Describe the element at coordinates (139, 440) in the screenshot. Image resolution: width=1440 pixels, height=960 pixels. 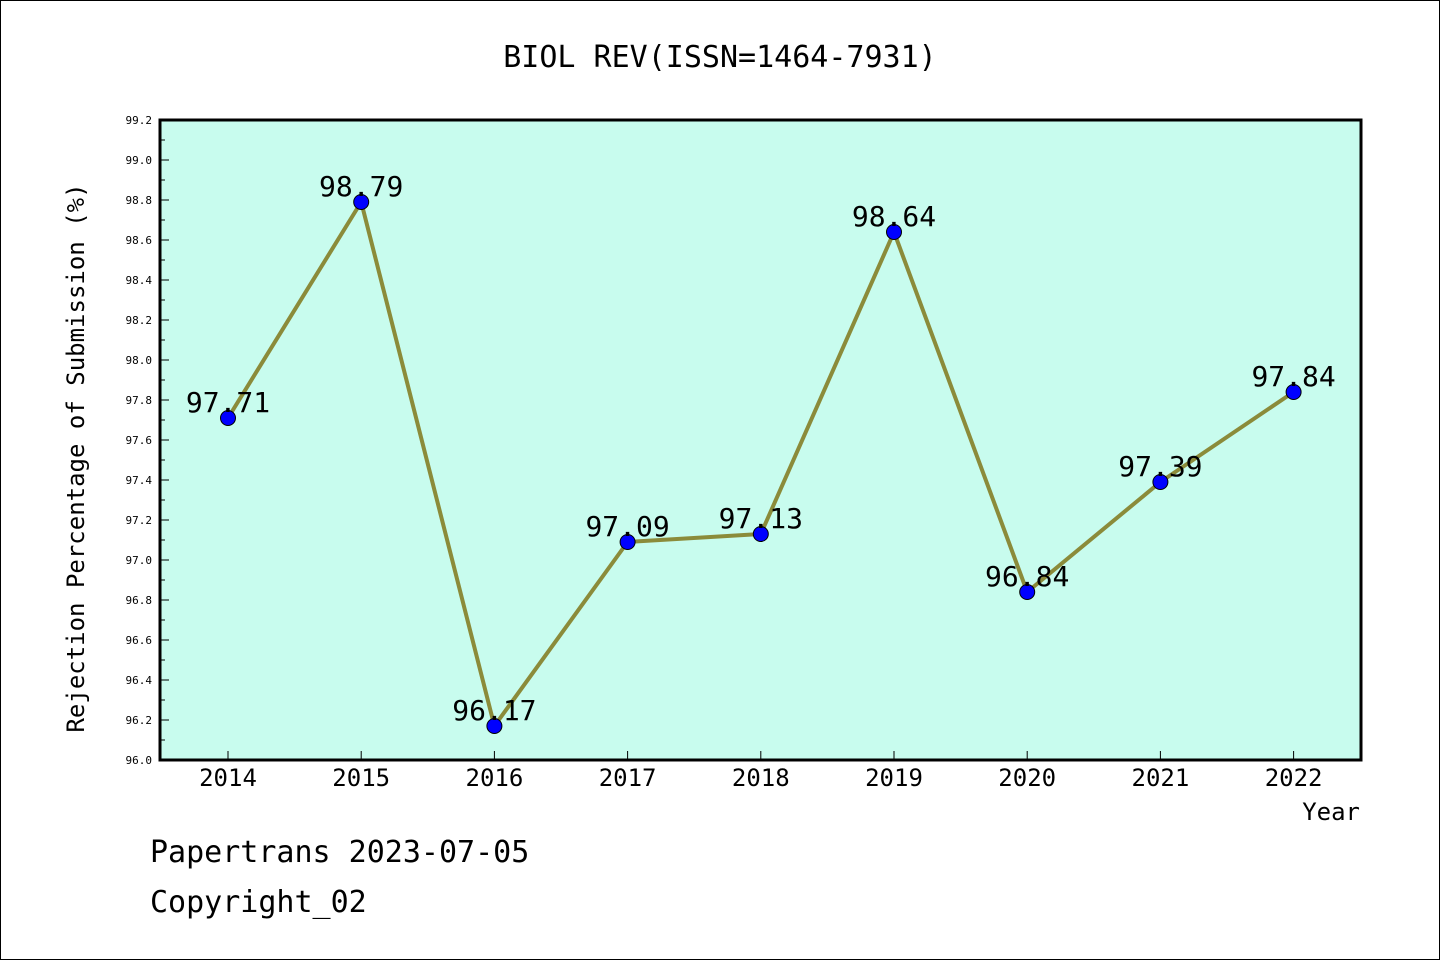
I see `y-tick-label: 97.6` at that location.